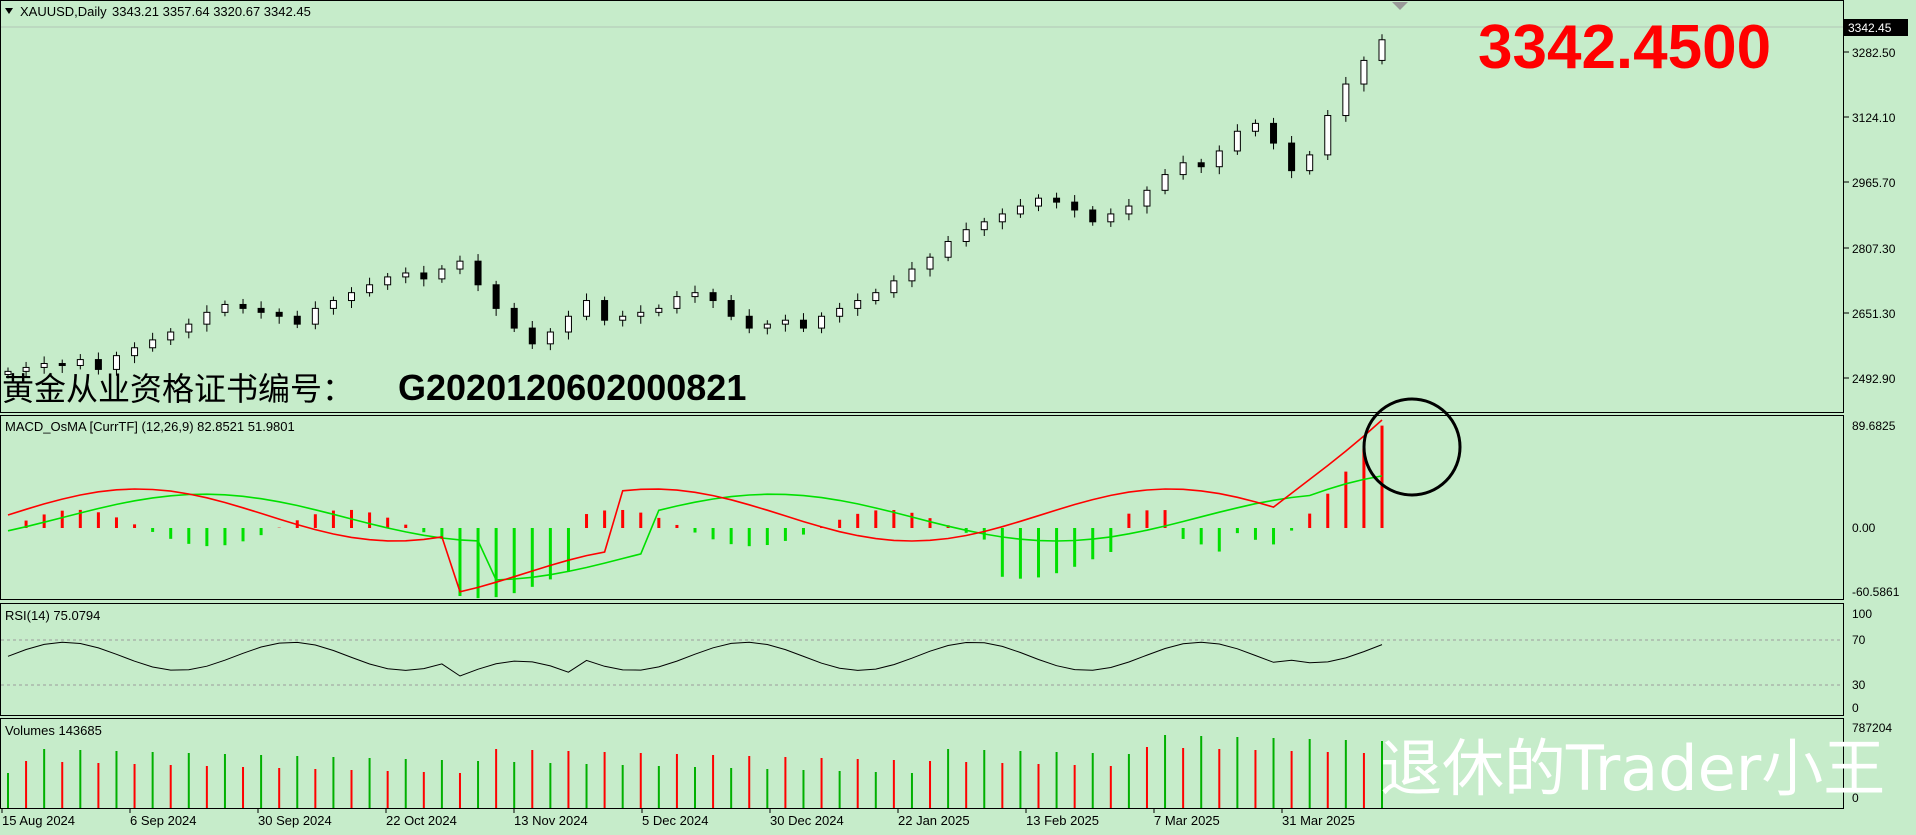 This screenshot has height=835, width=1916. I want to click on price-tick-label: 2651.30, so click(1874, 314).